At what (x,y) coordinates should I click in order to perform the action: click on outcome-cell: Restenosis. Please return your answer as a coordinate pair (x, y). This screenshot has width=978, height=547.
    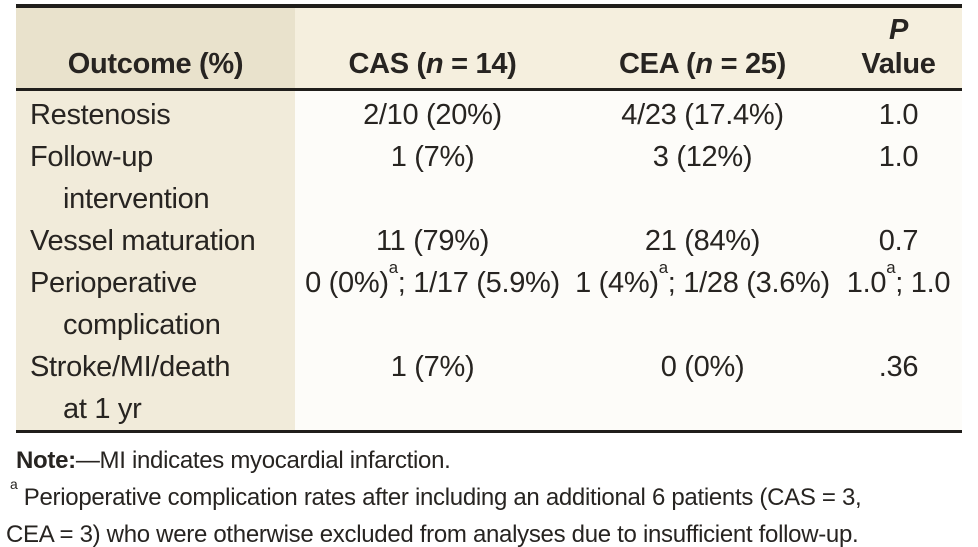
    Looking at the image, I should click on (155, 115).